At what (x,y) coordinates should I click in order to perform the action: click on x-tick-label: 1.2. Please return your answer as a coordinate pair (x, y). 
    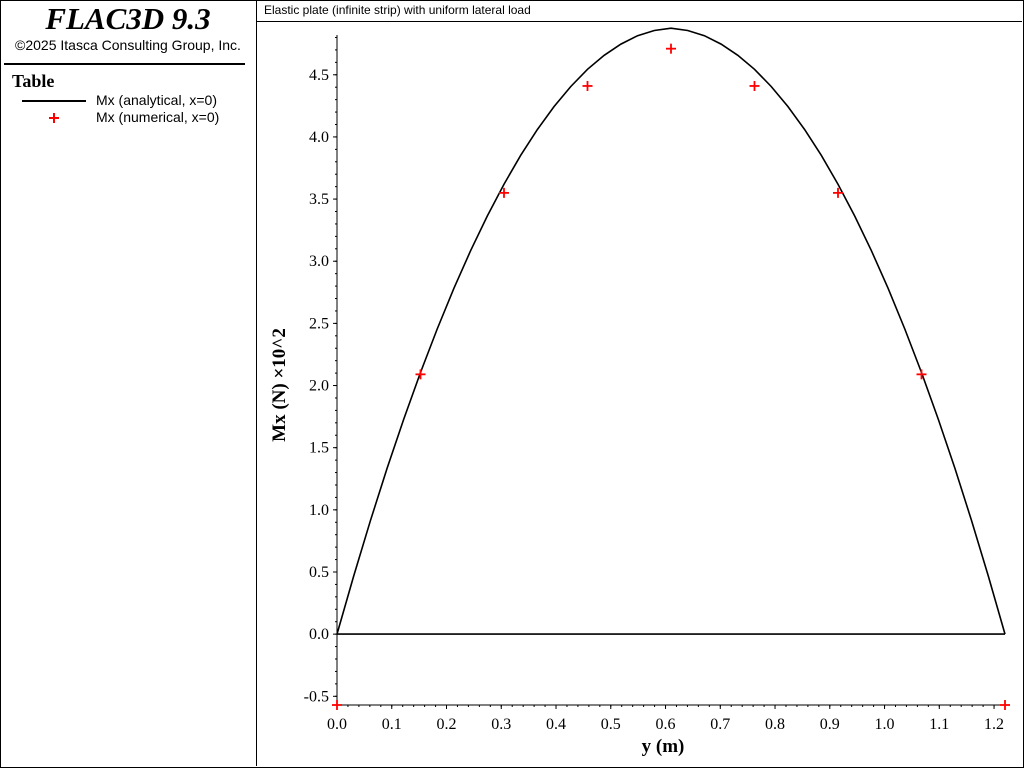
    Looking at the image, I should click on (994, 724).